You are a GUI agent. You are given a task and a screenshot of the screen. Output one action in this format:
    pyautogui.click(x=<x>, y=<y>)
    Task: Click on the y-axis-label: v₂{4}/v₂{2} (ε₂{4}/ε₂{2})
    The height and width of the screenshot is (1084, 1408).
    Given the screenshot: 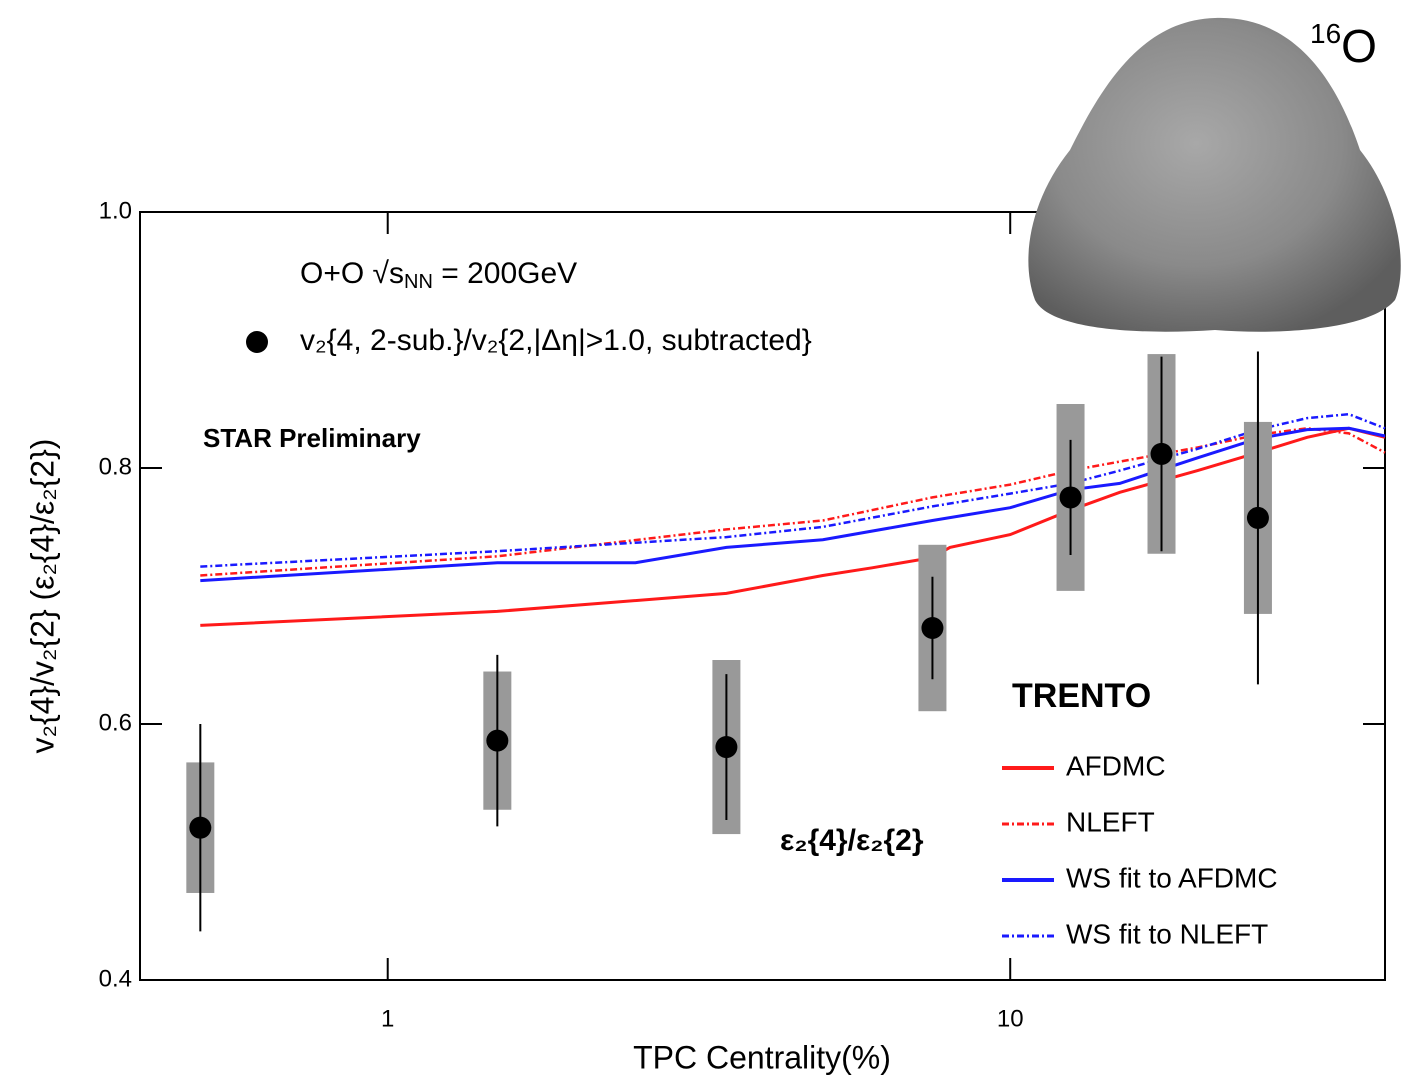 What is the action you would take?
    pyautogui.click(x=42, y=596)
    